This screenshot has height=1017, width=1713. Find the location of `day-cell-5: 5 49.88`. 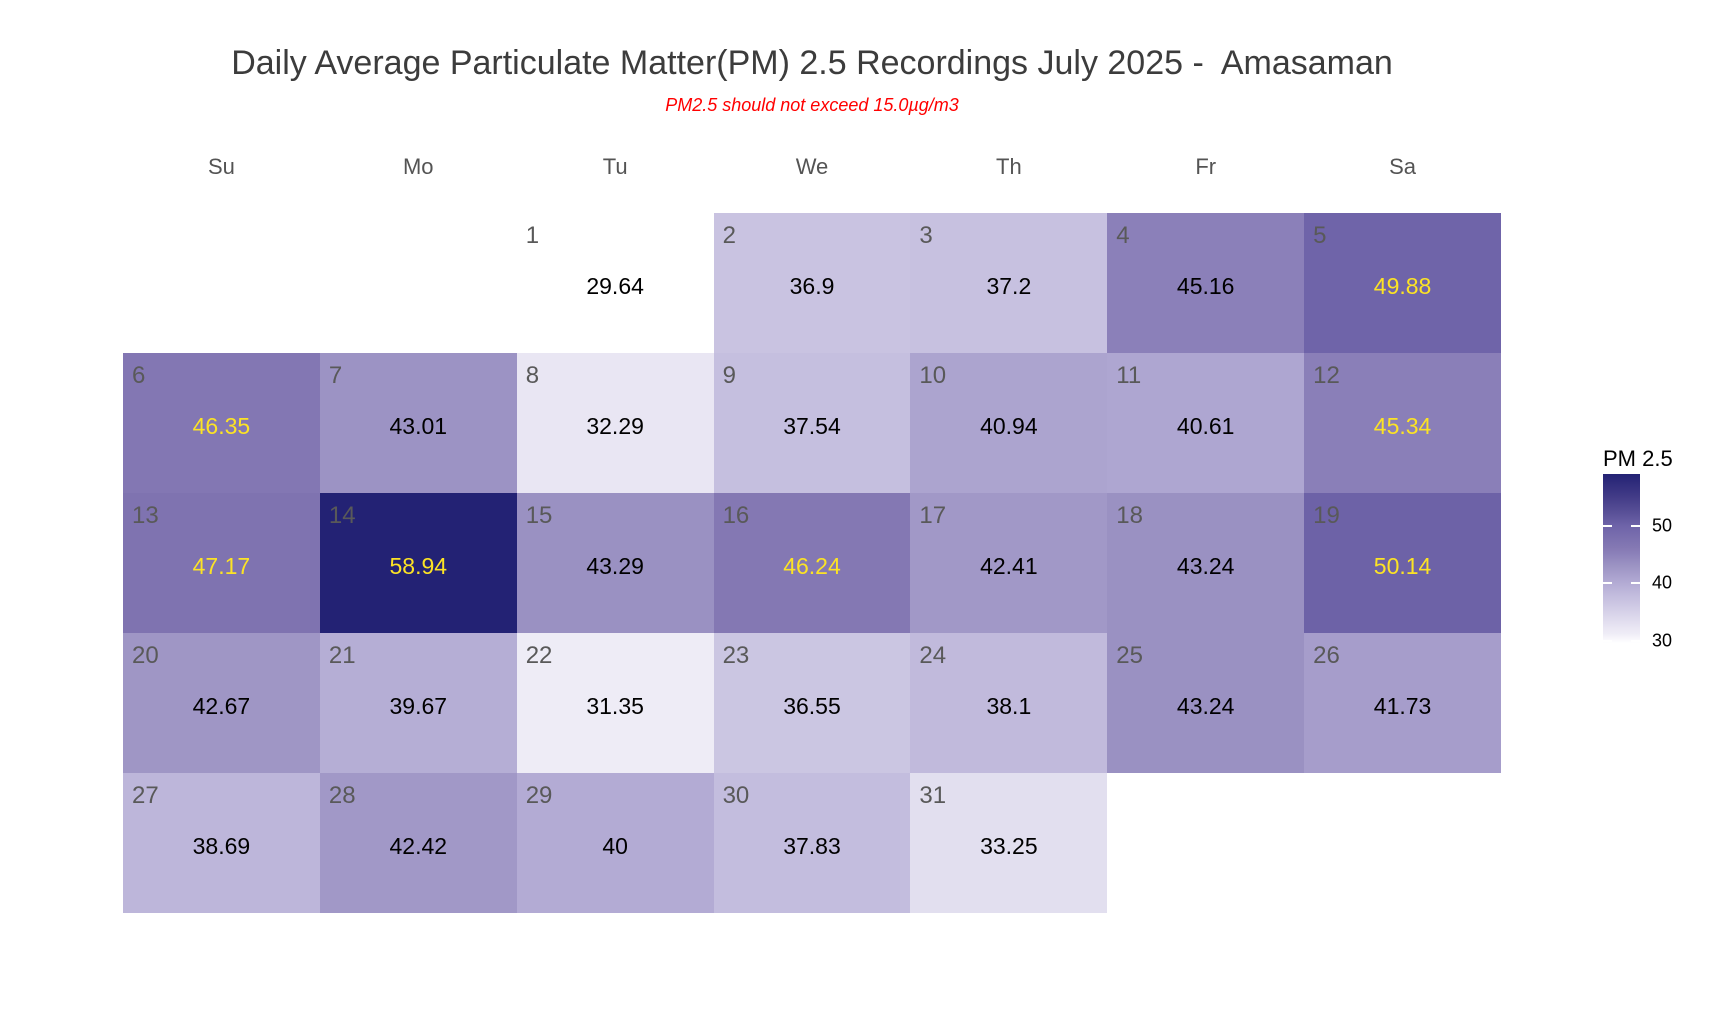

day-cell-5: 5 49.88 is located at coordinates (1402, 283).